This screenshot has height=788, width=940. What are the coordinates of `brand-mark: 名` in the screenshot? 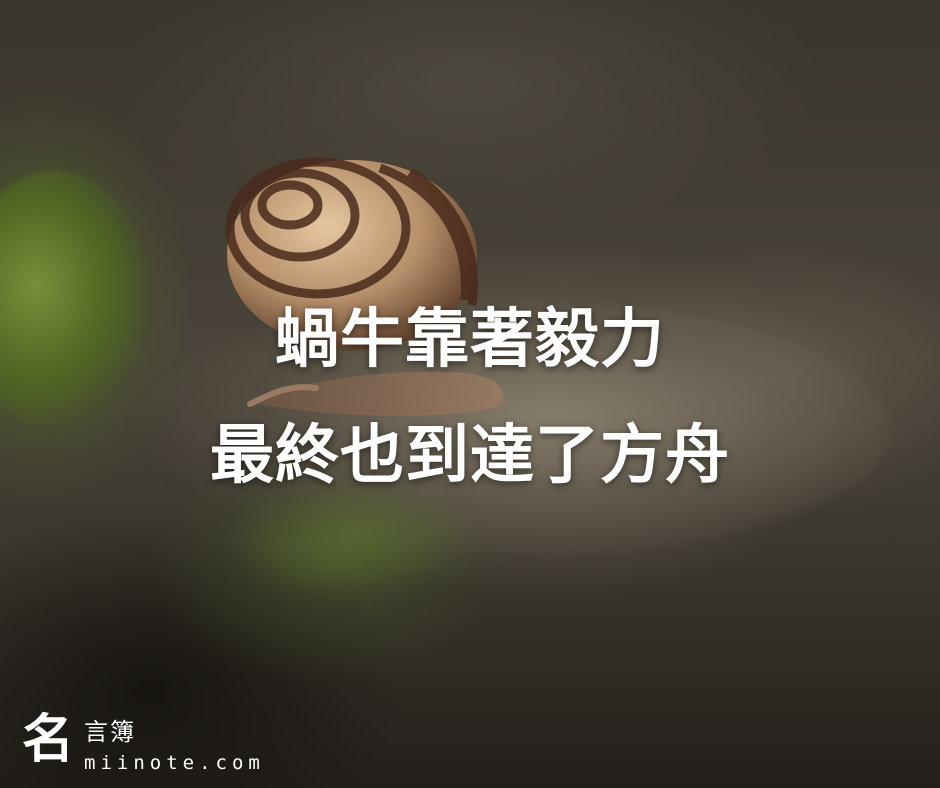 It's located at (48, 740).